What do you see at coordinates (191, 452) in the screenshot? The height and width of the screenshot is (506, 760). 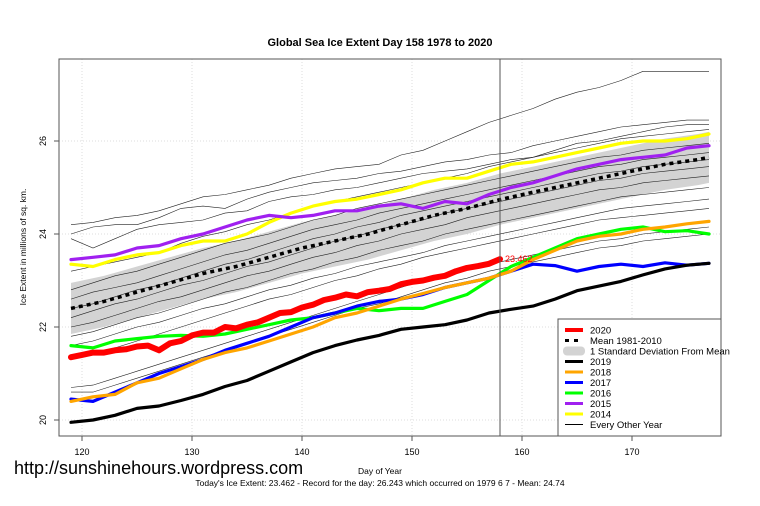 I see `x-tick-label-130: 130` at bounding box center [191, 452].